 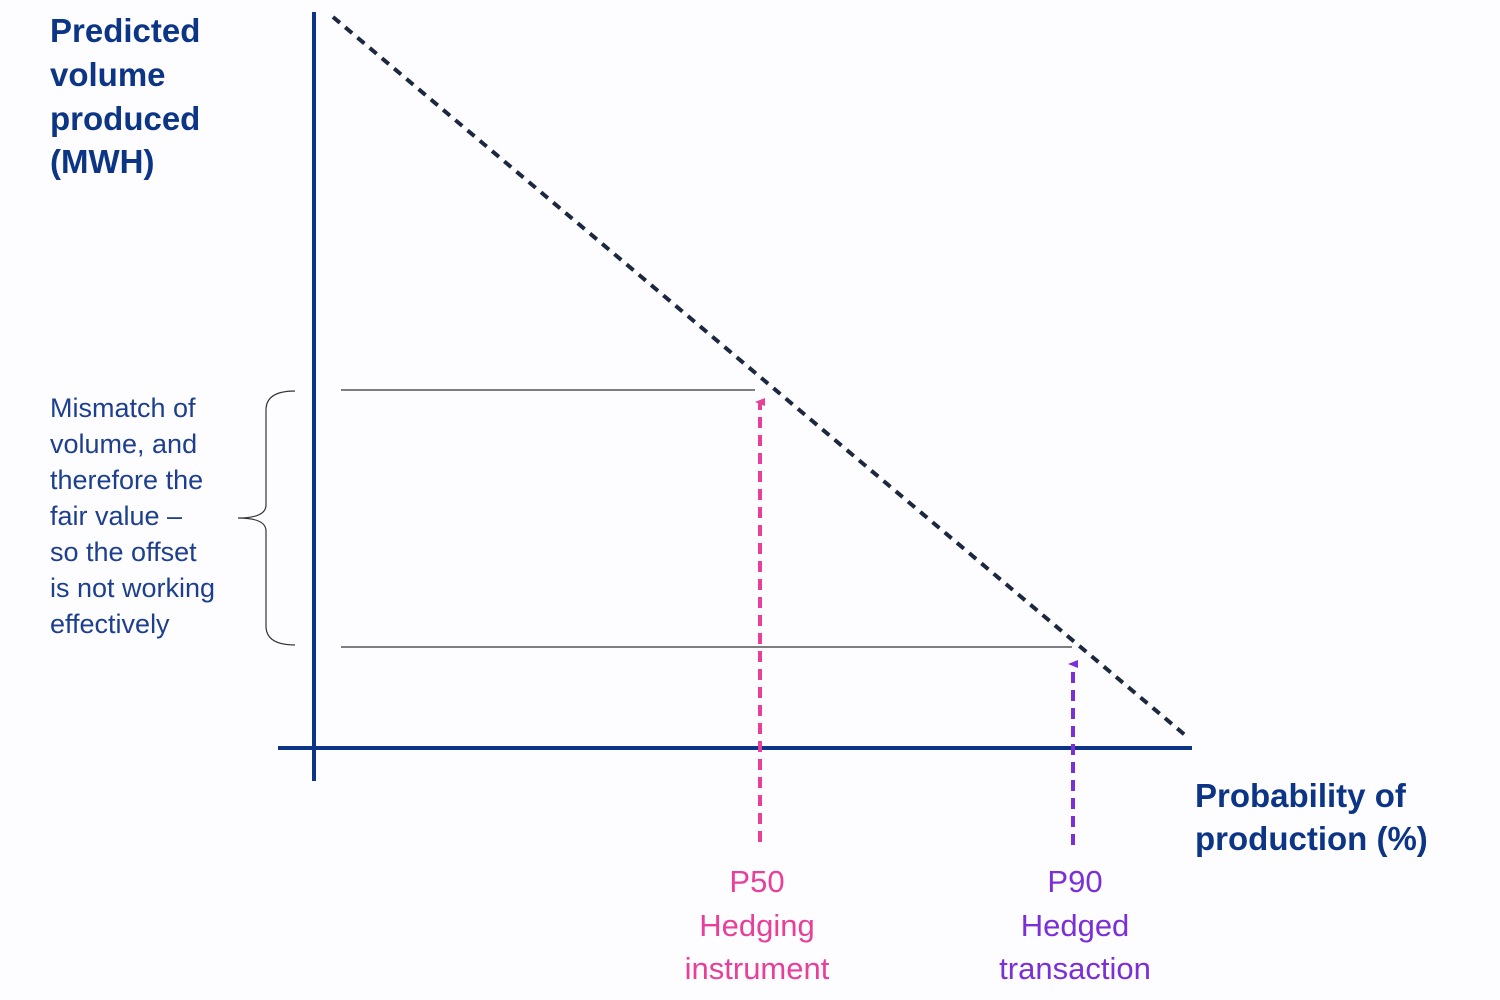 What do you see at coordinates (116, 516) in the screenshot?
I see `annotation: fair value –` at bounding box center [116, 516].